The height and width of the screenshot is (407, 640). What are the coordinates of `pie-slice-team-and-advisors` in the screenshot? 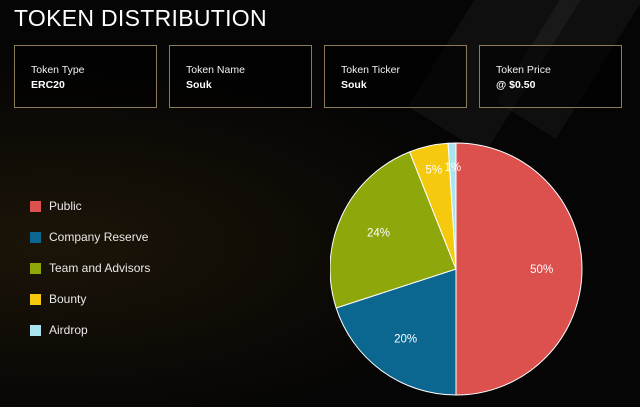 It's located at (393, 230).